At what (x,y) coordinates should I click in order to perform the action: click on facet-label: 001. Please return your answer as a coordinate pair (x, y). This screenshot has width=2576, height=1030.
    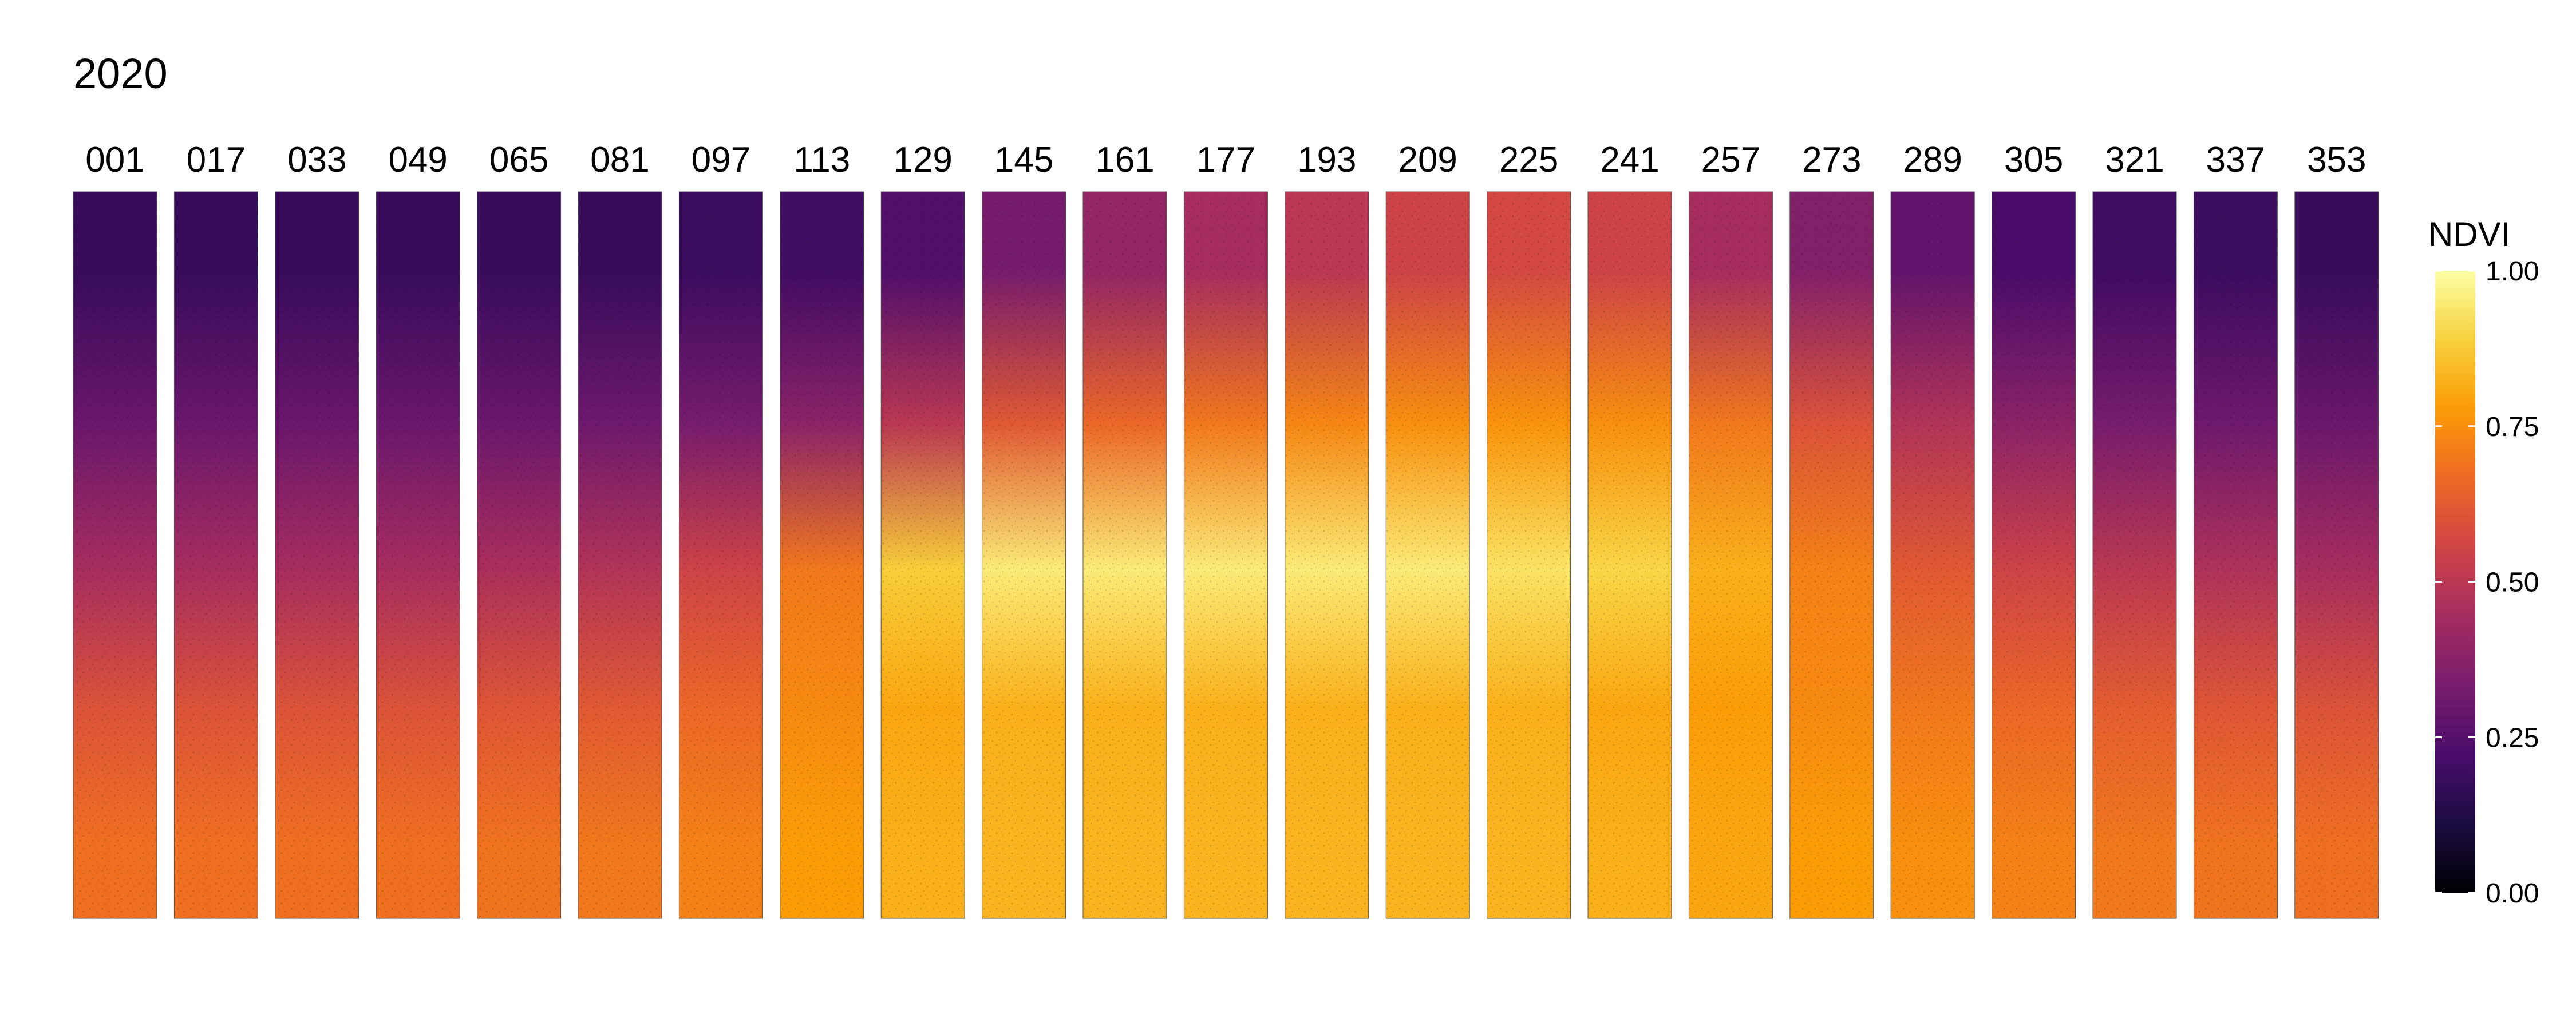
    Looking at the image, I should click on (114, 160).